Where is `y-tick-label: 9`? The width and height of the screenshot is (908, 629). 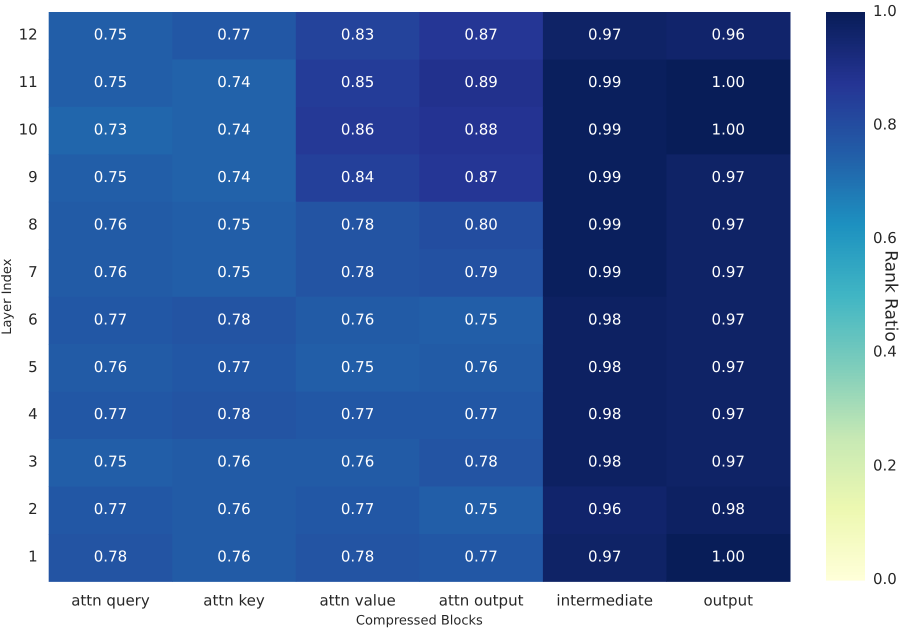
y-tick-label: 9 is located at coordinates (33, 177).